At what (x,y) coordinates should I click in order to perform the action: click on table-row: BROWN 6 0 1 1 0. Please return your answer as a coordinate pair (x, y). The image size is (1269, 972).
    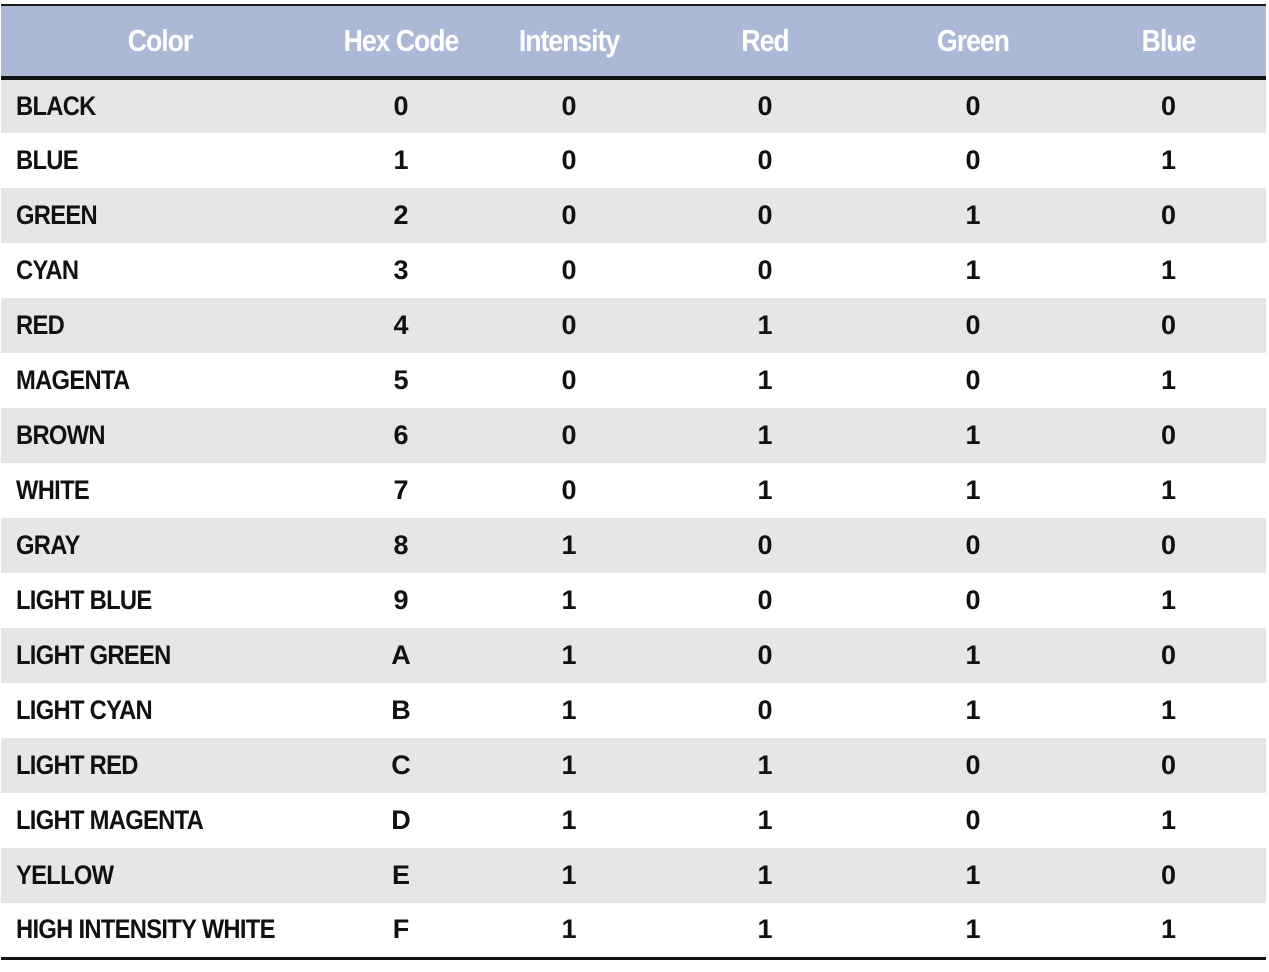
    Looking at the image, I should click on (633, 435).